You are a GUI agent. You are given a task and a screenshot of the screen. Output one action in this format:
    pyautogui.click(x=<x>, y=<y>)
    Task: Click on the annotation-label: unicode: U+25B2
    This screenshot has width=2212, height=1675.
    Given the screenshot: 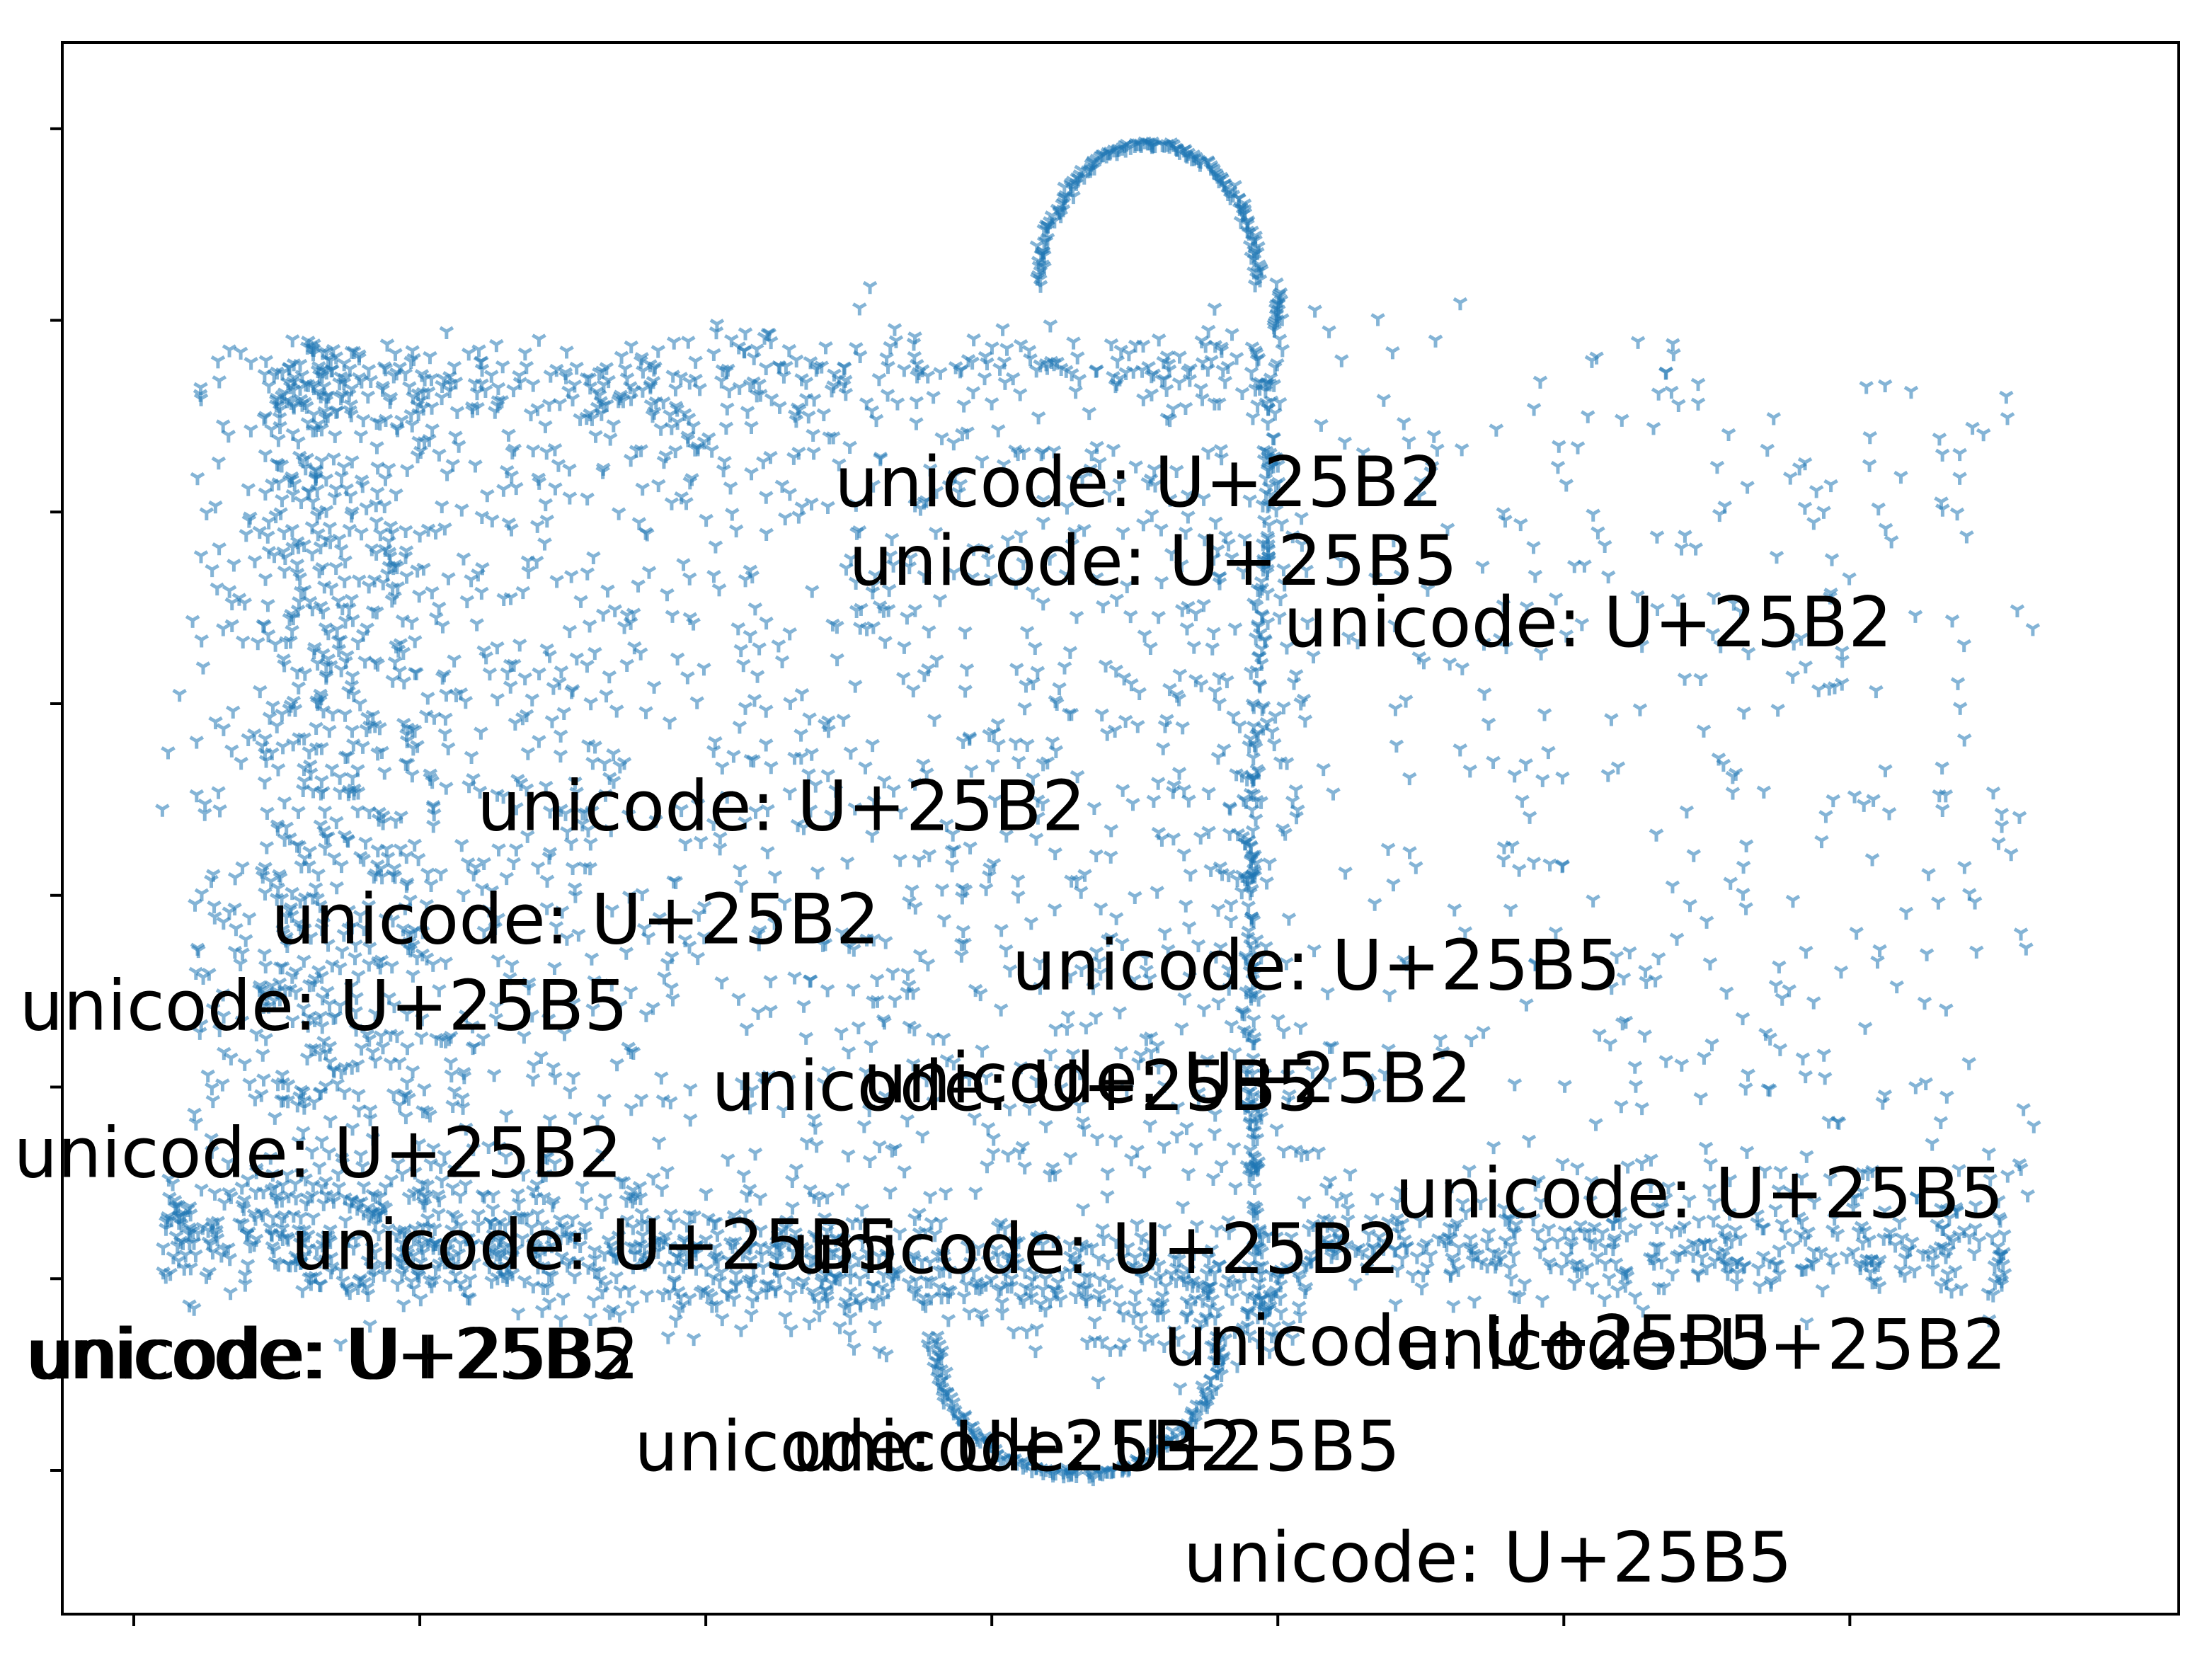 What is the action you would take?
    pyautogui.click(x=1139, y=482)
    